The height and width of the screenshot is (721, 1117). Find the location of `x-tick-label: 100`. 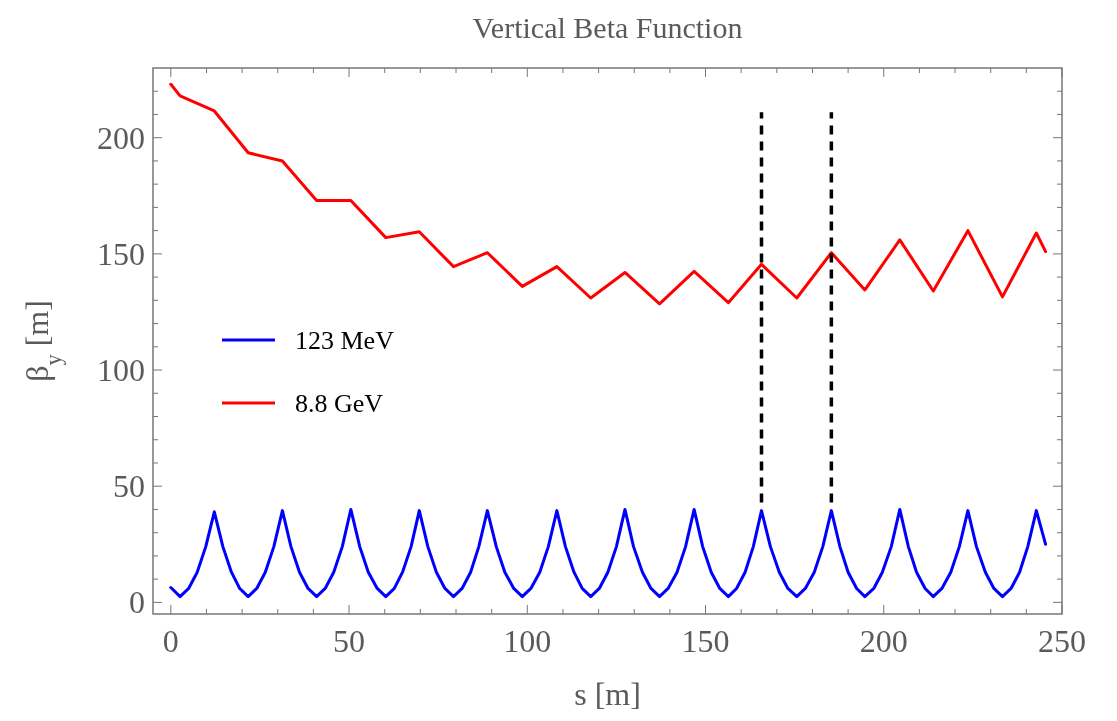

x-tick-label: 100 is located at coordinates (527, 641).